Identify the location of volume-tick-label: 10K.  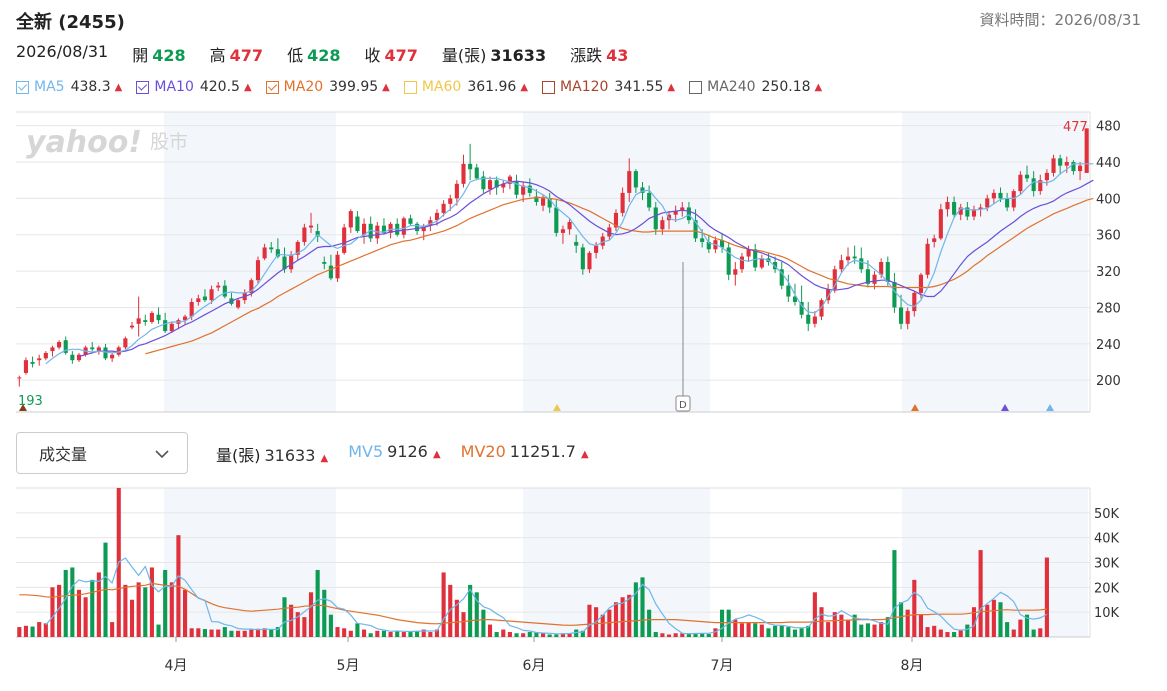
(1107, 613).